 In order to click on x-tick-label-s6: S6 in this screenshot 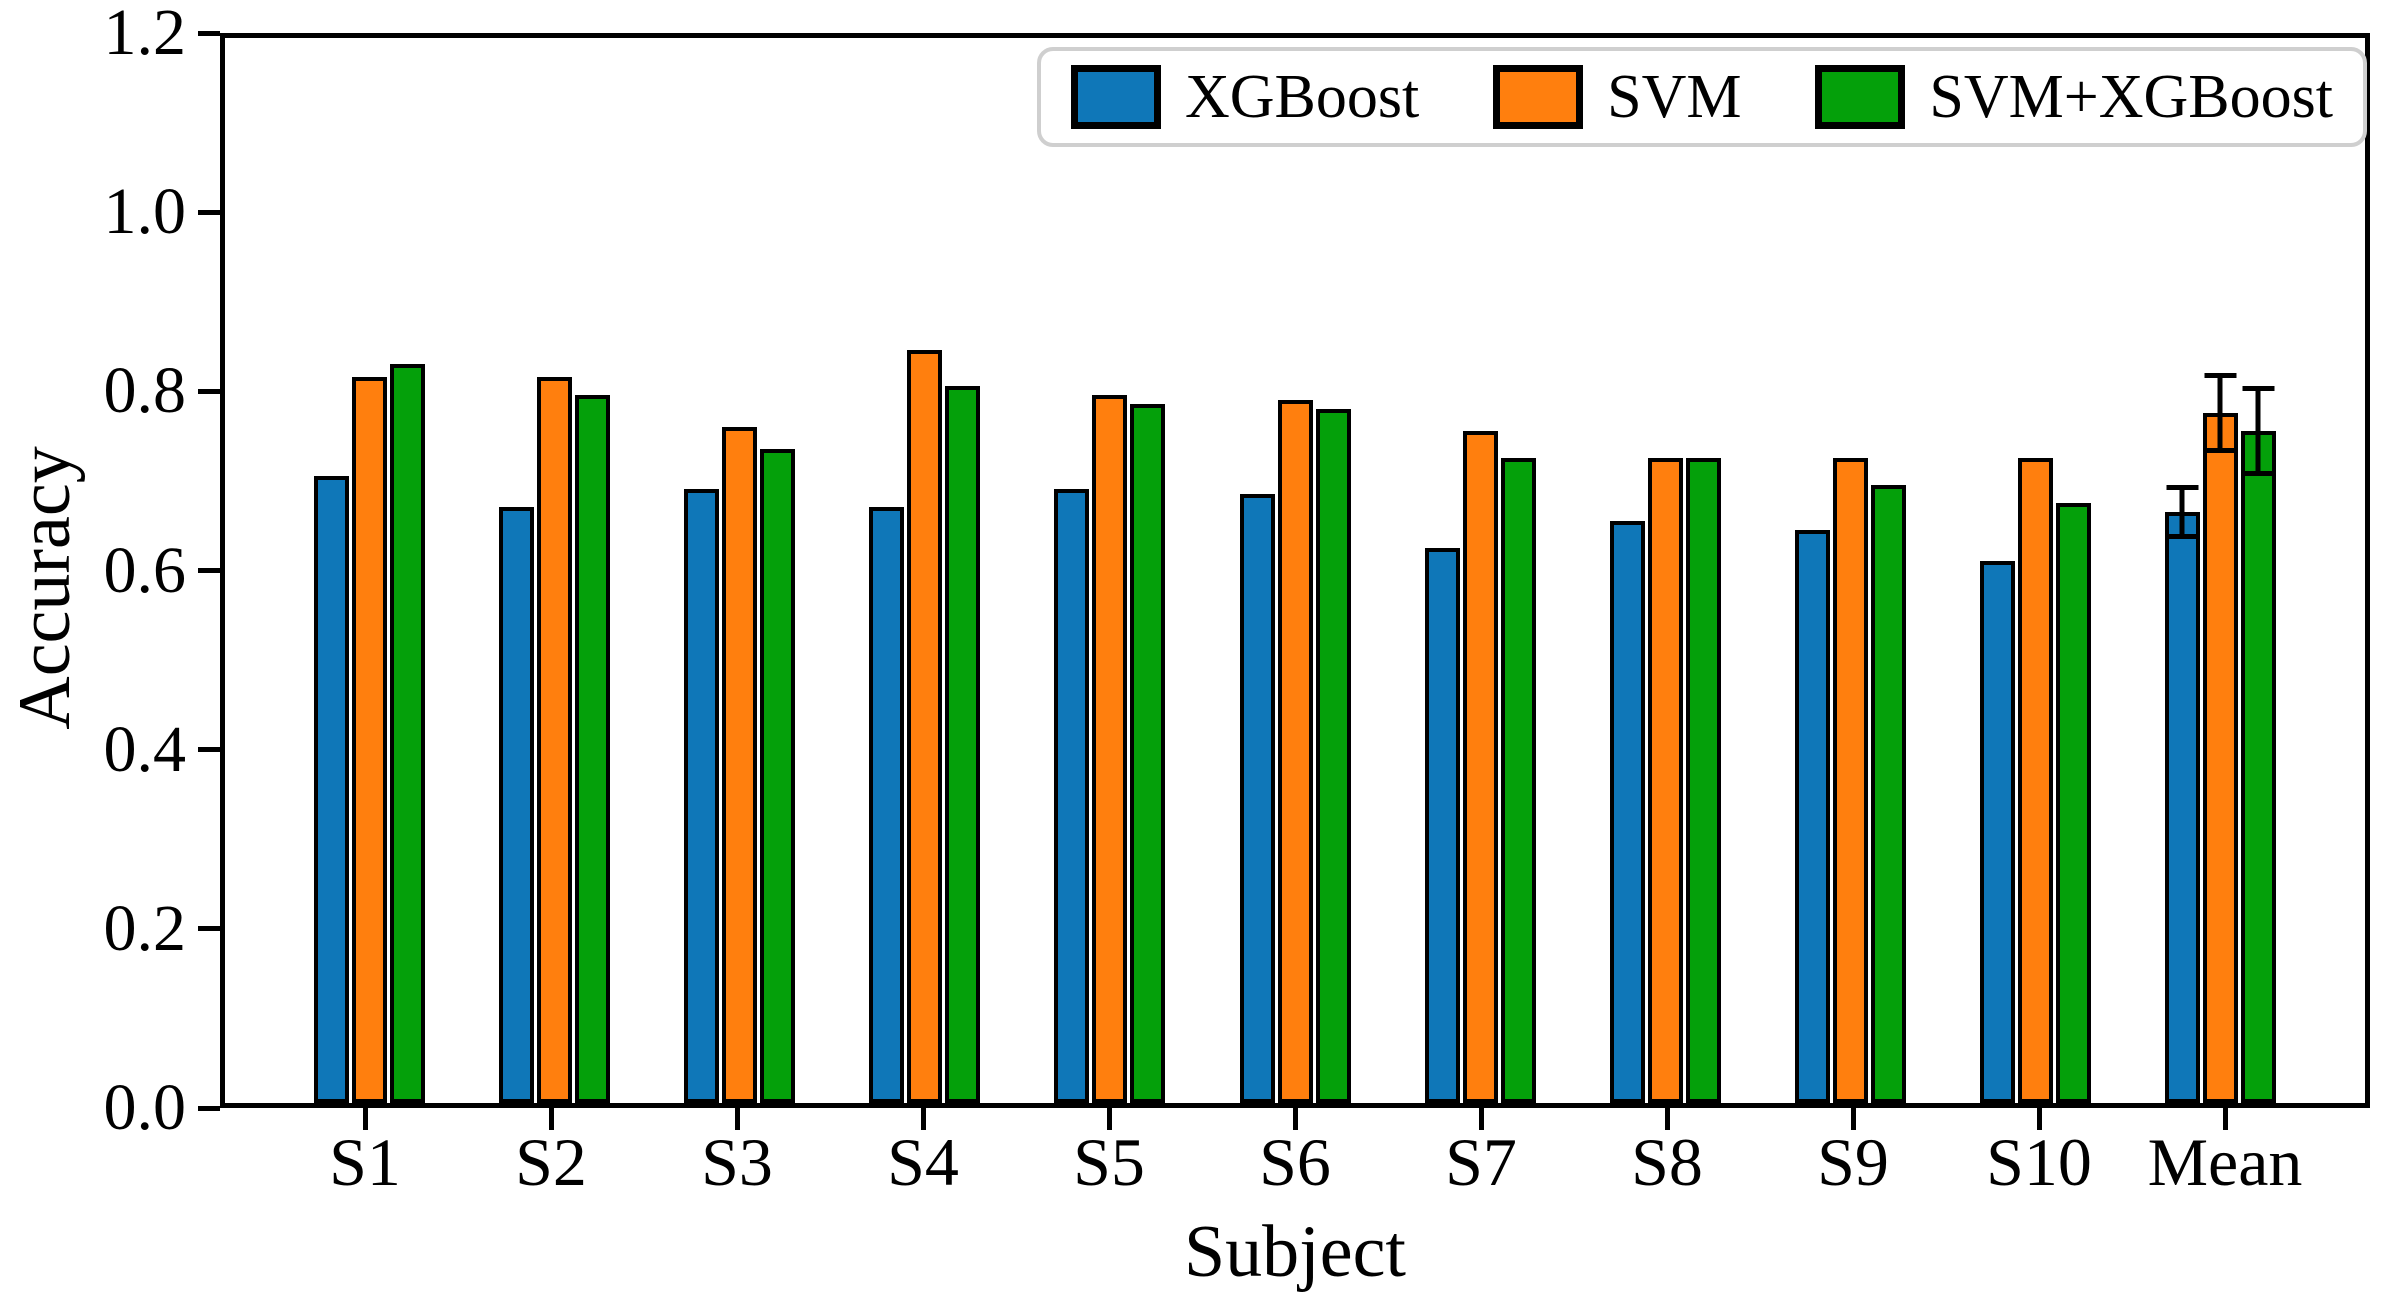, I will do `click(1295, 1162)`.